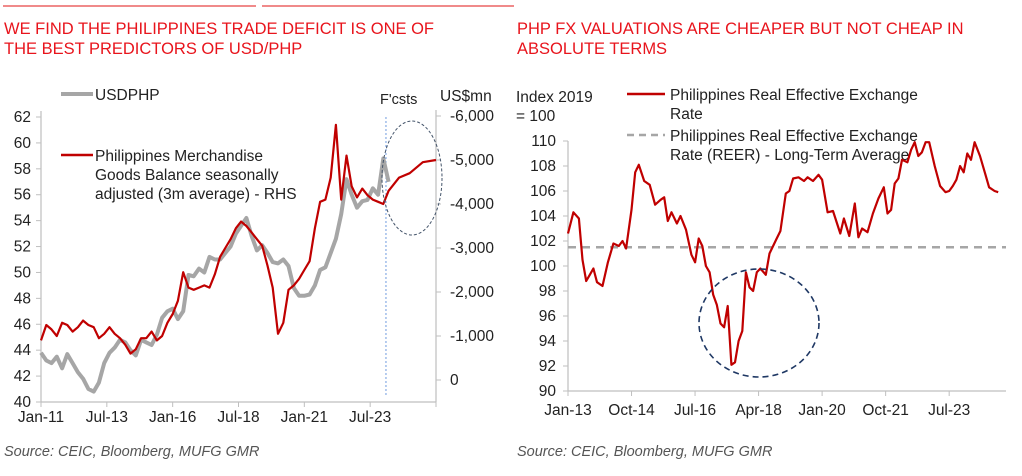  What do you see at coordinates (759, 323) in the screenshot?
I see `trough-highlight-ellipse` at bounding box center [759, 323].